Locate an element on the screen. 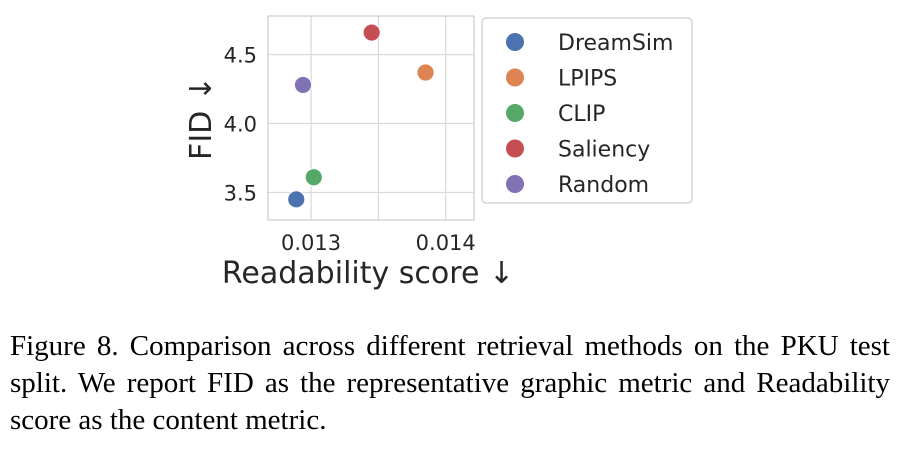  legend-frame is located at coordinates (587, 110).